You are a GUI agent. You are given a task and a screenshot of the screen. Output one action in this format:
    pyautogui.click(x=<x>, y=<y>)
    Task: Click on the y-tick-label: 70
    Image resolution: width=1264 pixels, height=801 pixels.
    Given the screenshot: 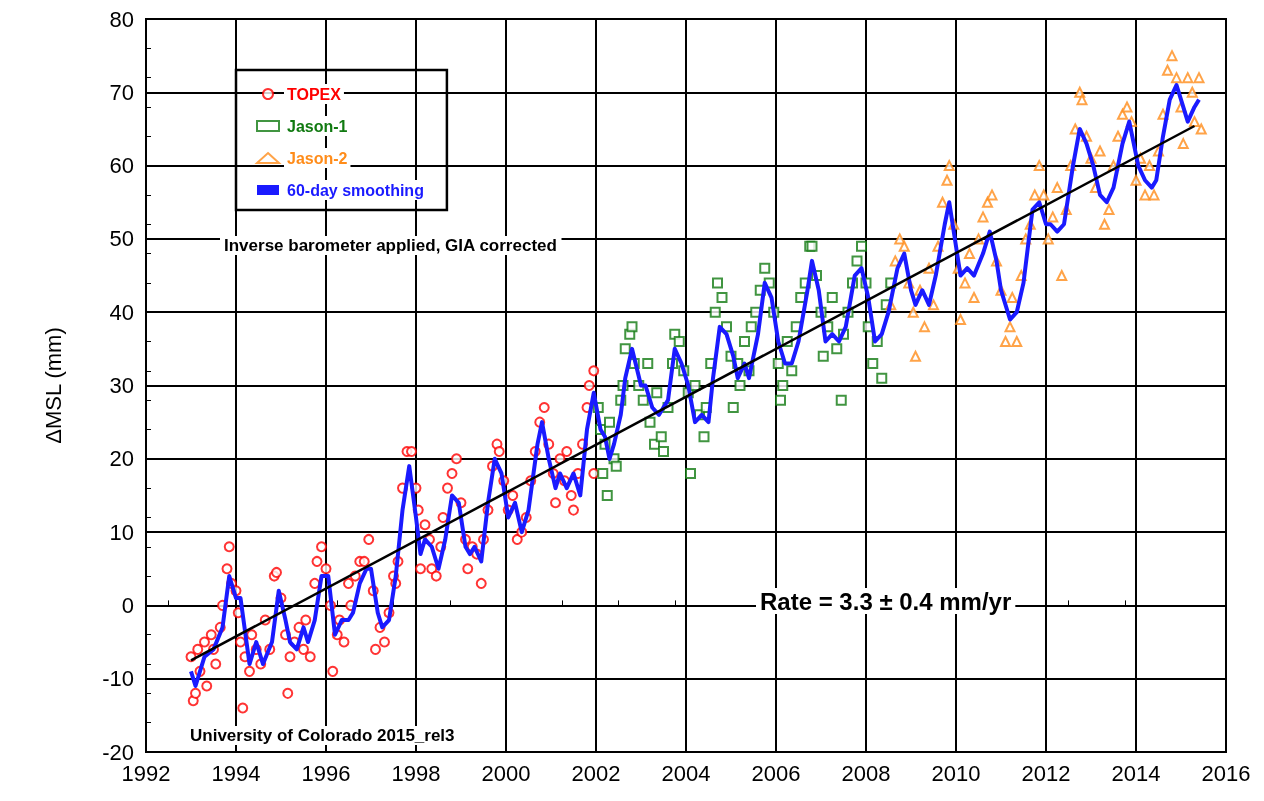 What is the action you would take?
    pyautogui.click(x=121, y=92)
    